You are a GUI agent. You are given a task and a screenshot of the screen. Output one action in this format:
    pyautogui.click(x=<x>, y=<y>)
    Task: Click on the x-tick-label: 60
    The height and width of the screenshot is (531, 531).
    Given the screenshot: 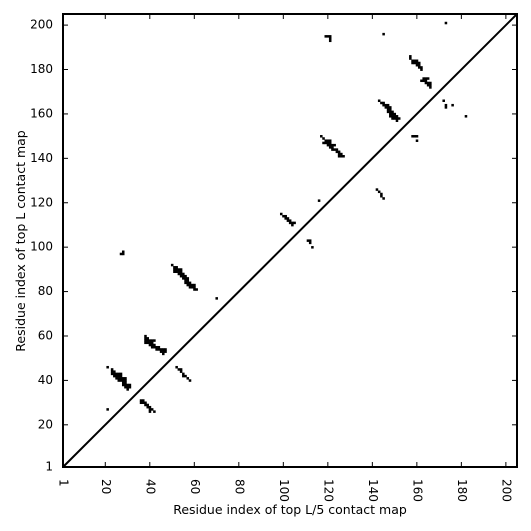 What is the action you would take?
    pyautogui.click(x=195, y=486)
    